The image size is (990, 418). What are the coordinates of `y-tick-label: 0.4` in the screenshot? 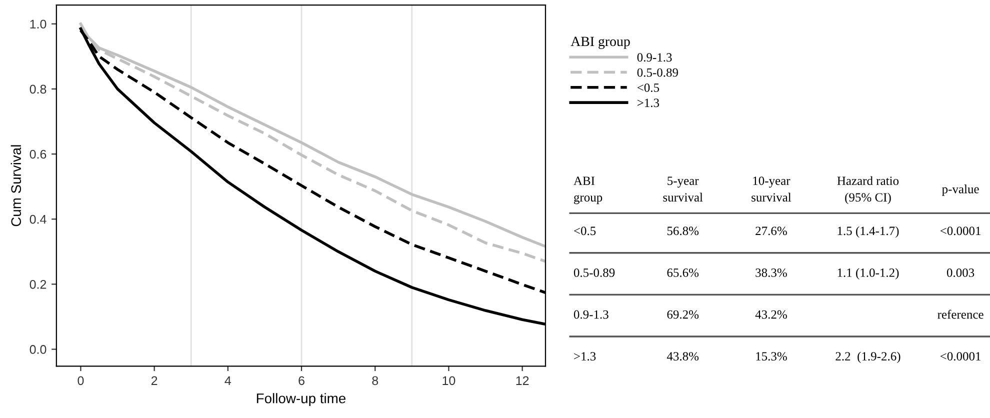 It's located at (38, 219).